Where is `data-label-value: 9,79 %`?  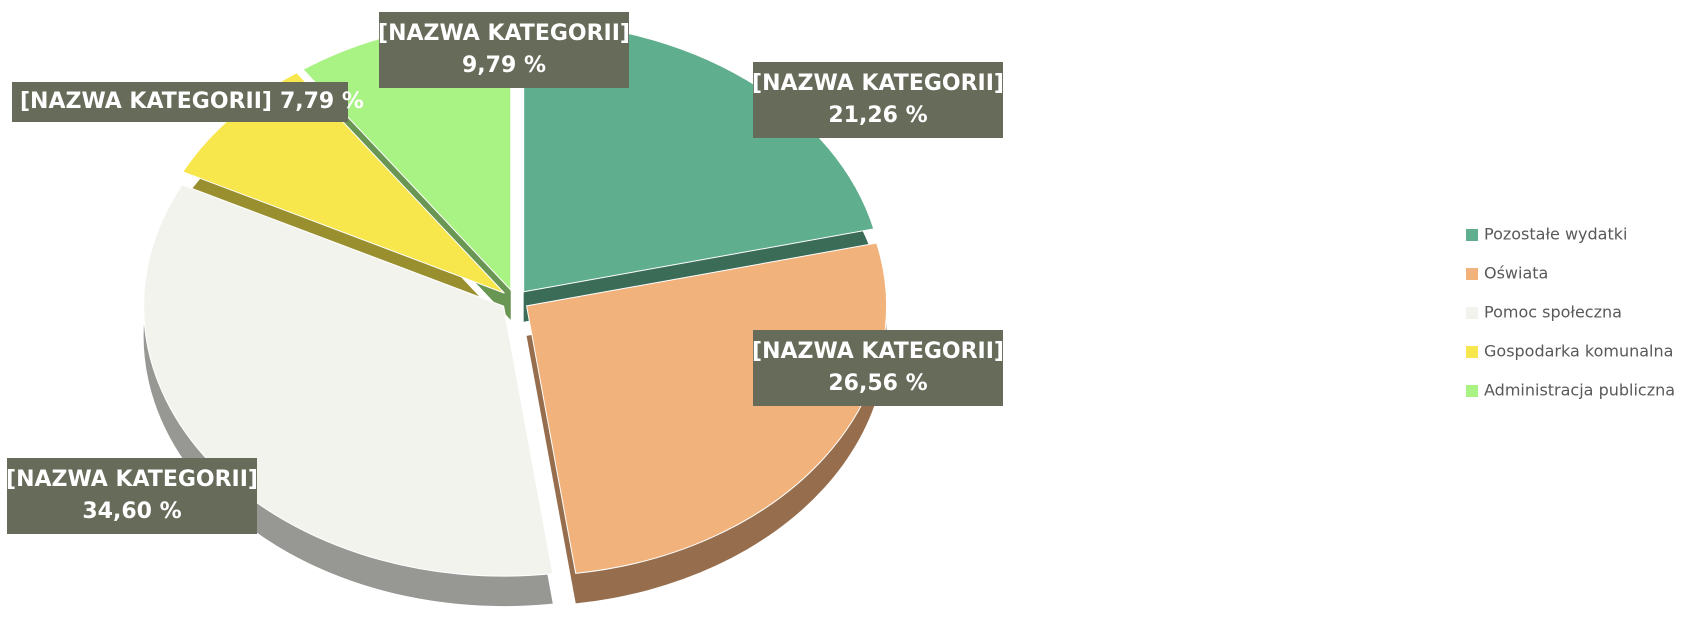 data-label-value: 9,79 % is located at coordinates (504, 65).